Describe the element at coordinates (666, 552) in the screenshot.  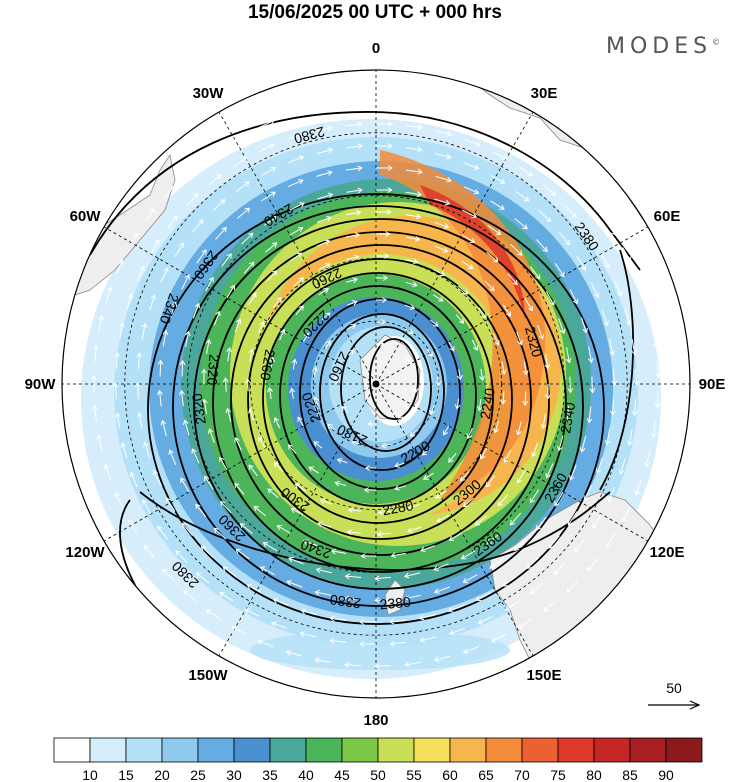
I see `longitude-label: 120E` at that location.